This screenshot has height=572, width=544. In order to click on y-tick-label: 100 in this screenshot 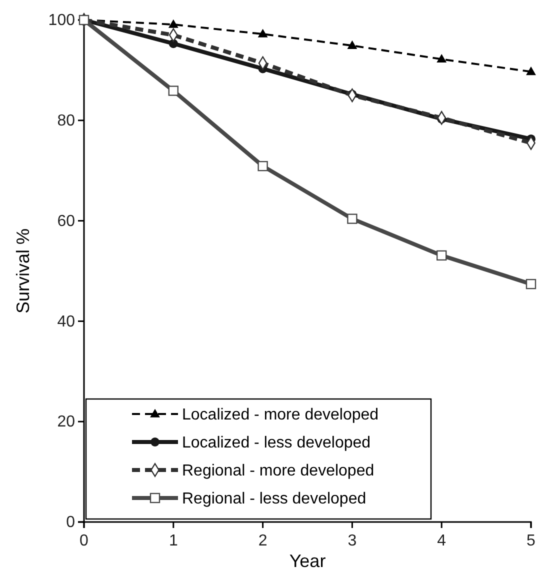, I will do `click(62, 21)`.